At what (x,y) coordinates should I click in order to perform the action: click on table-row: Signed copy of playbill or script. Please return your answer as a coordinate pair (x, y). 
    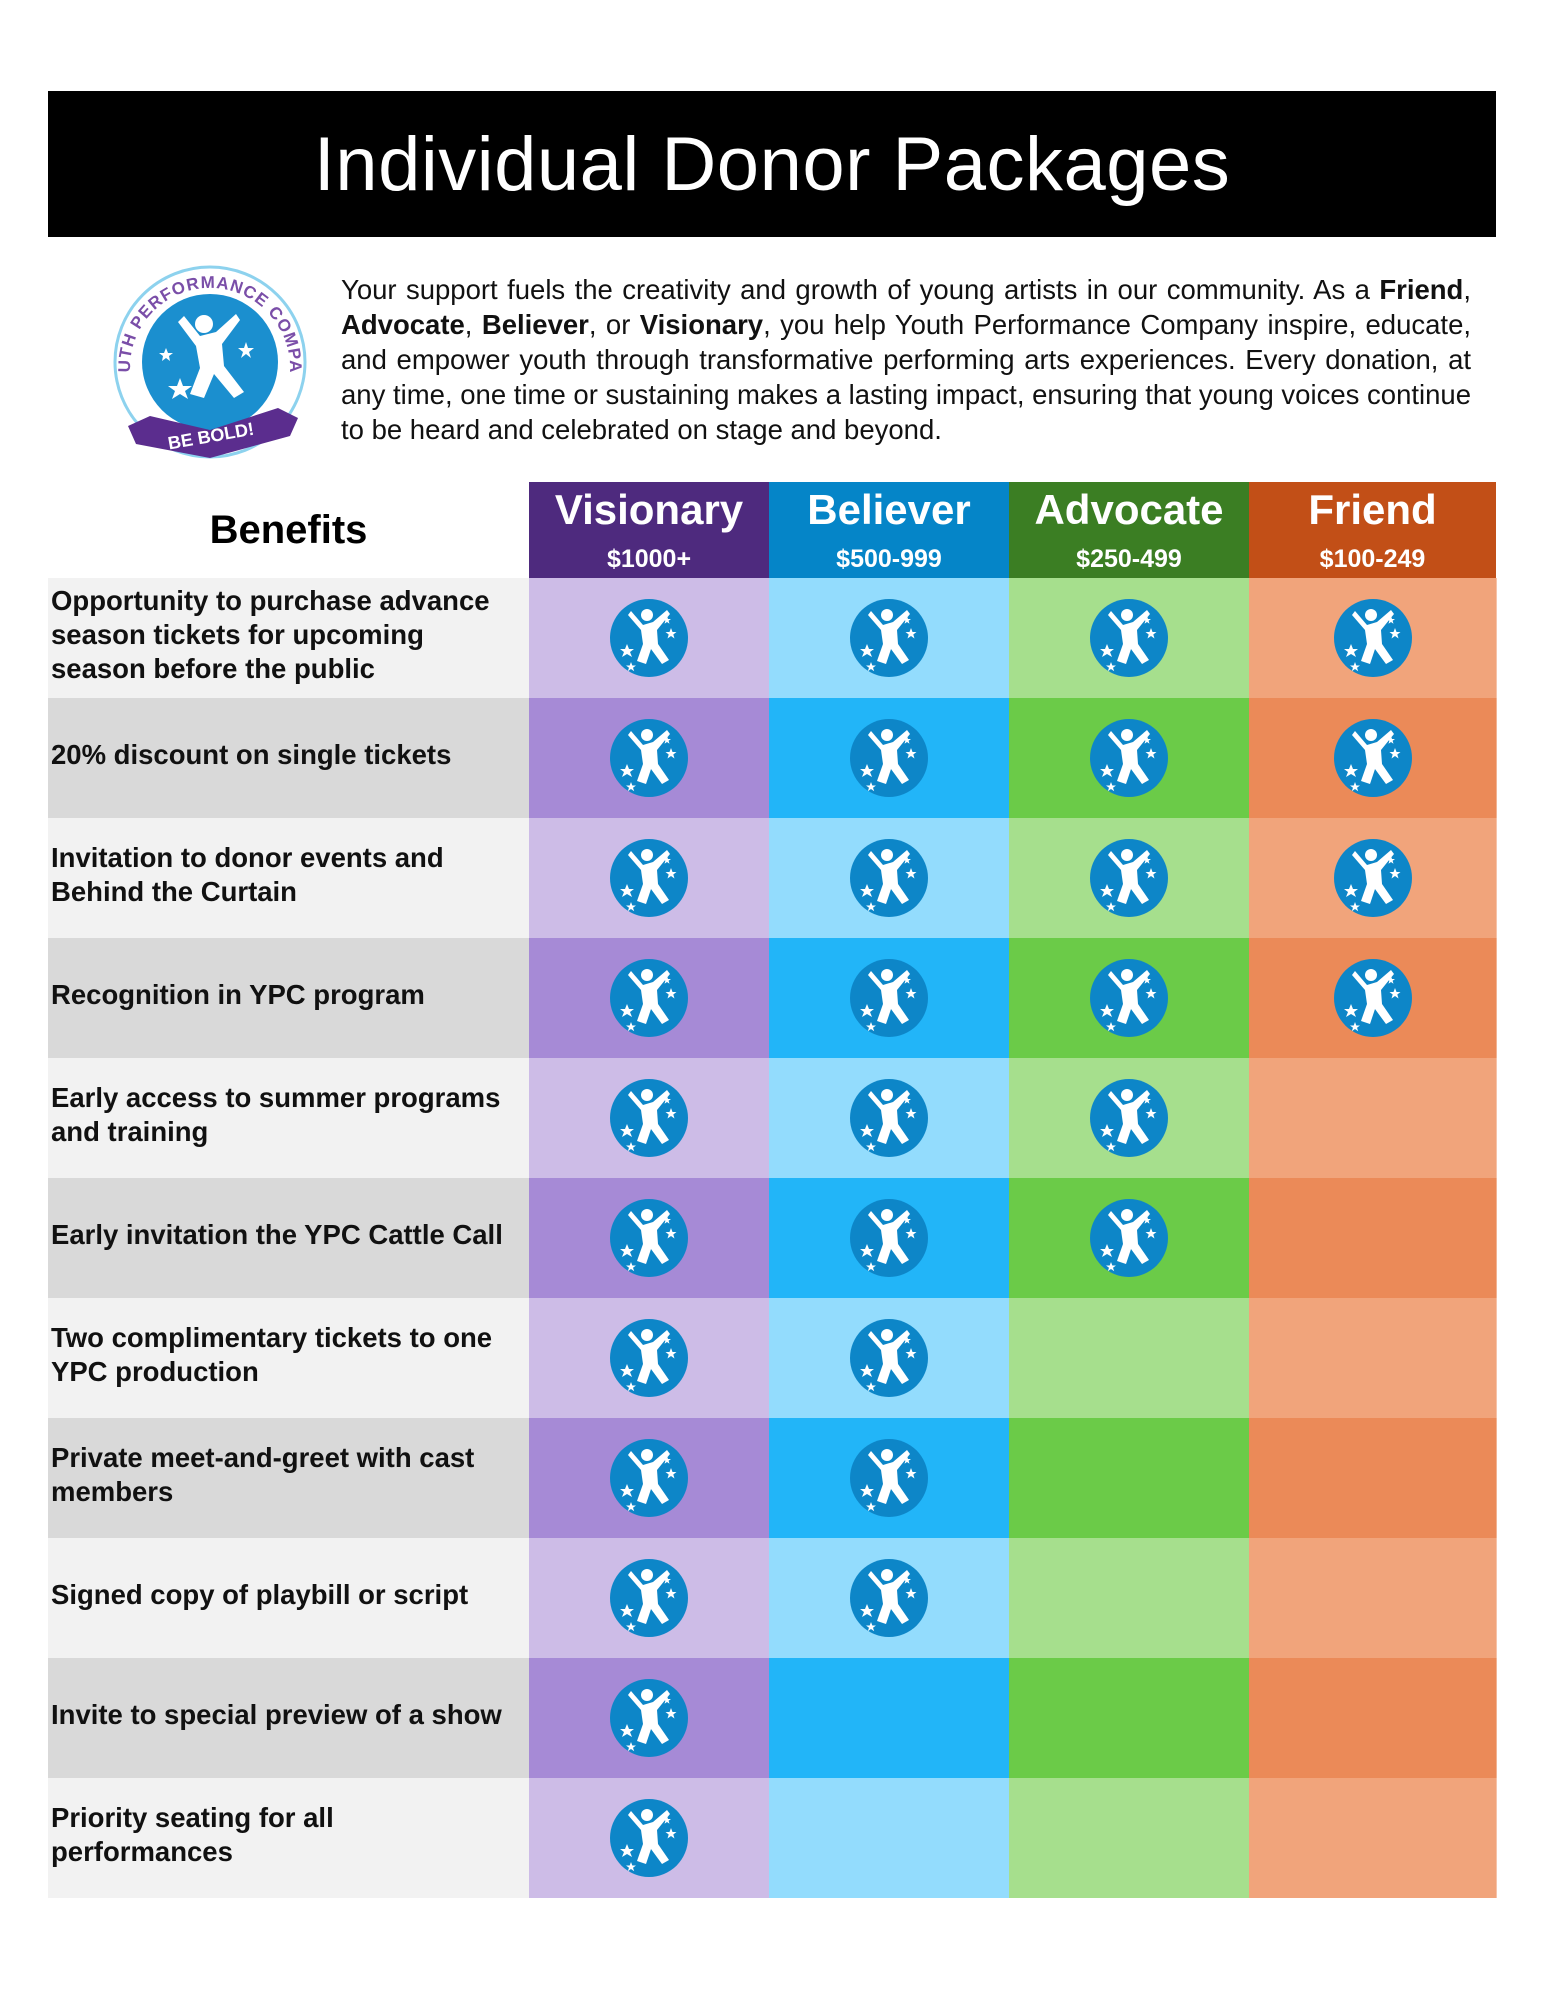
    Looking at the image, I should click on (772, 1598).